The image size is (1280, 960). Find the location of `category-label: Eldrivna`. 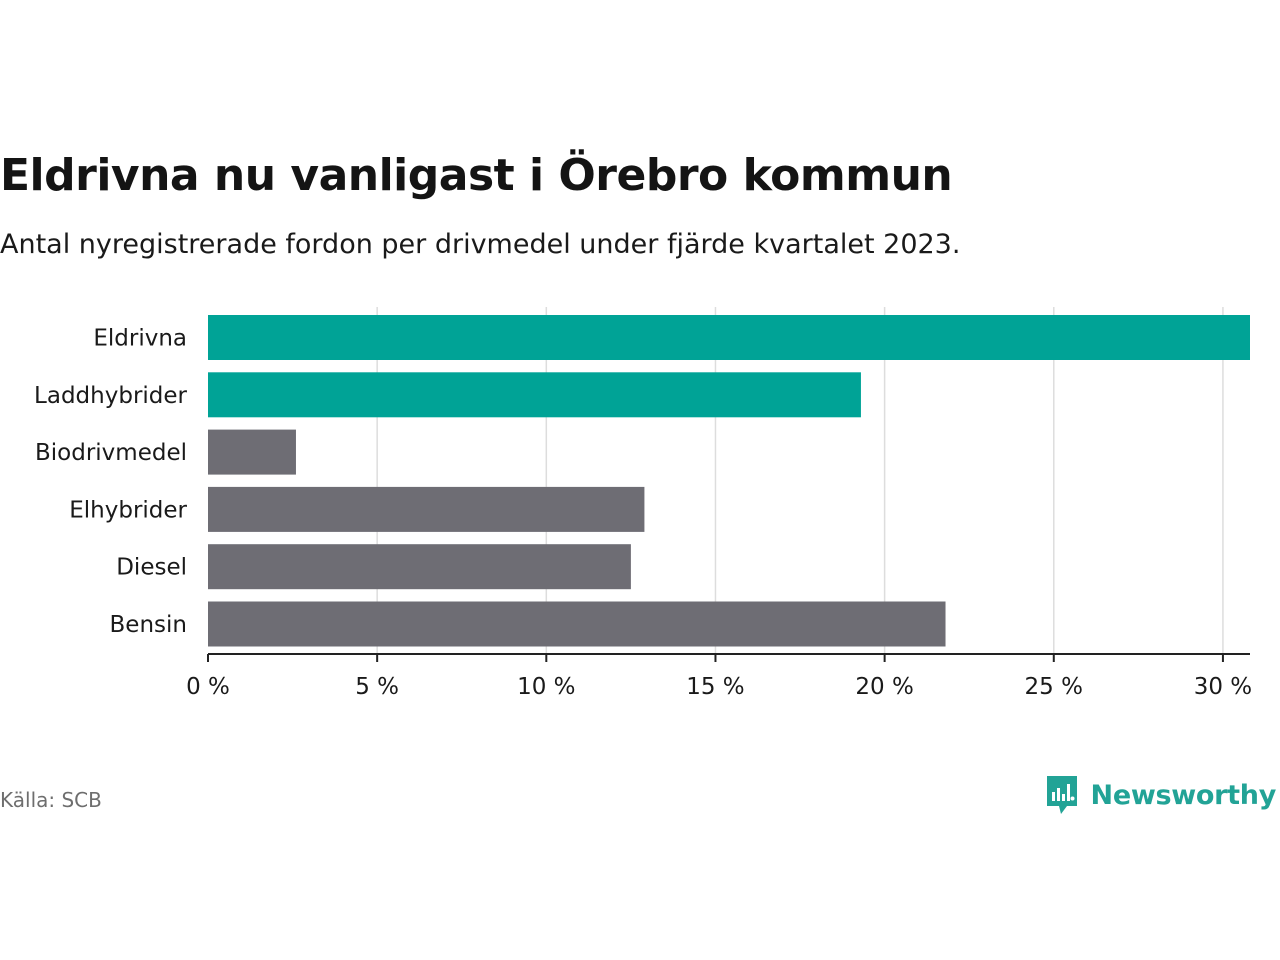

category-label: Eldrivna is located at coordinates (140, 339).